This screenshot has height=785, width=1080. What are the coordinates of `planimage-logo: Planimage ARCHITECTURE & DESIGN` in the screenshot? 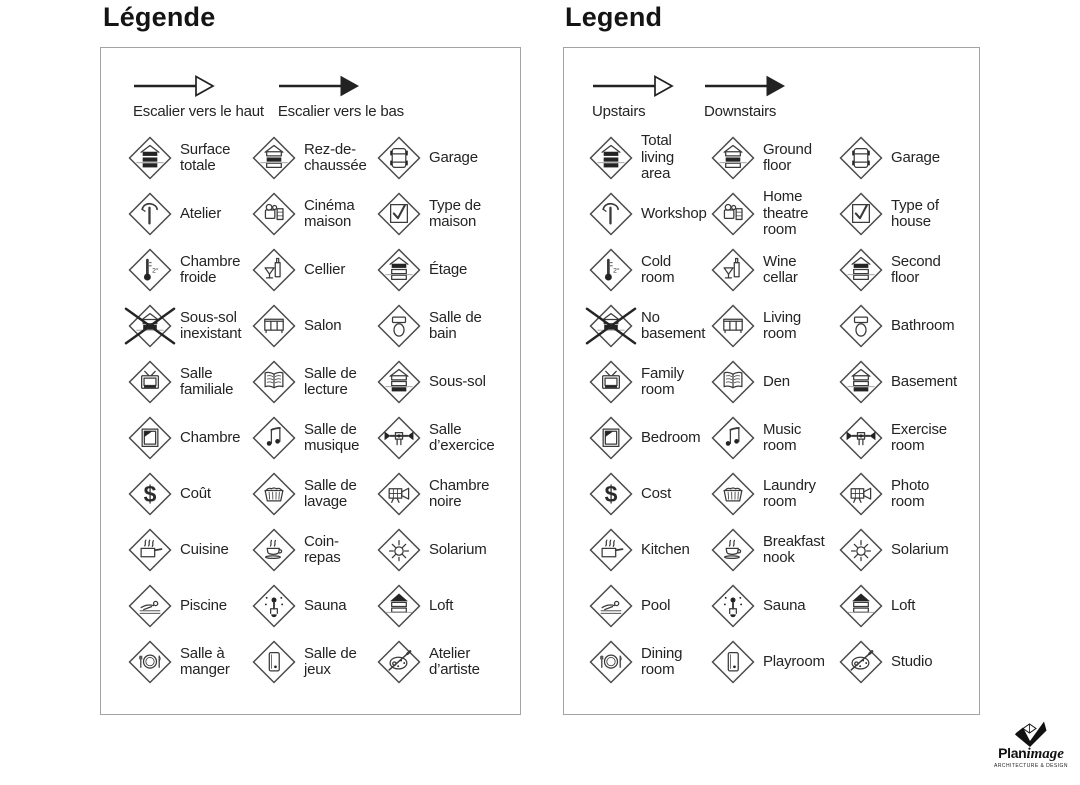 It's located at (1031, 744).